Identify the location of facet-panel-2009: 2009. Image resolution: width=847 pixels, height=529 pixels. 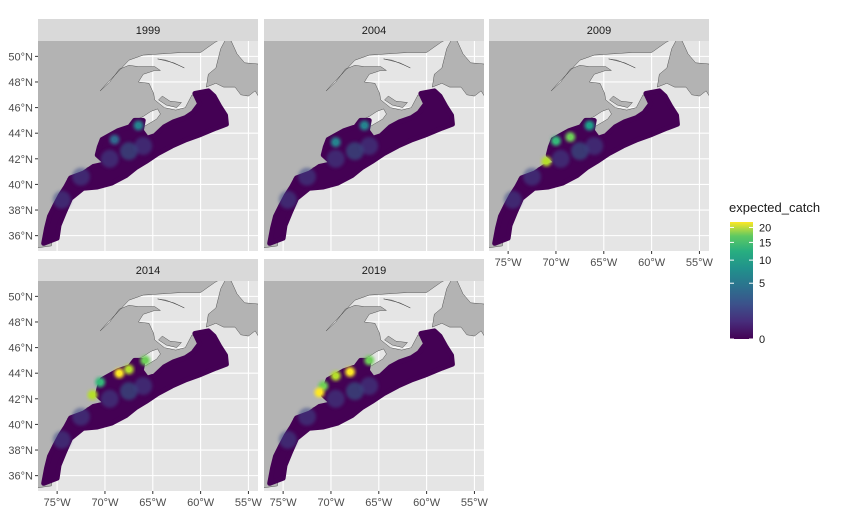
(599, 135).